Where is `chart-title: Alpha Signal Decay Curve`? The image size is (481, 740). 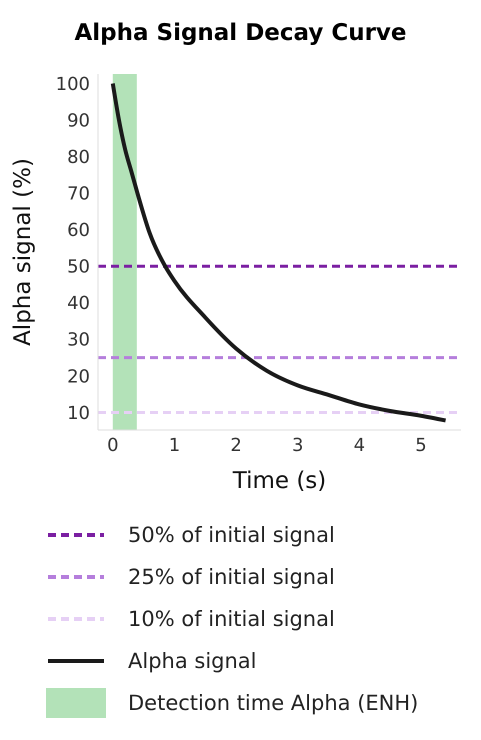 chart-title: Alpha Signal Decay Curve is located at coordinates (240, 33).